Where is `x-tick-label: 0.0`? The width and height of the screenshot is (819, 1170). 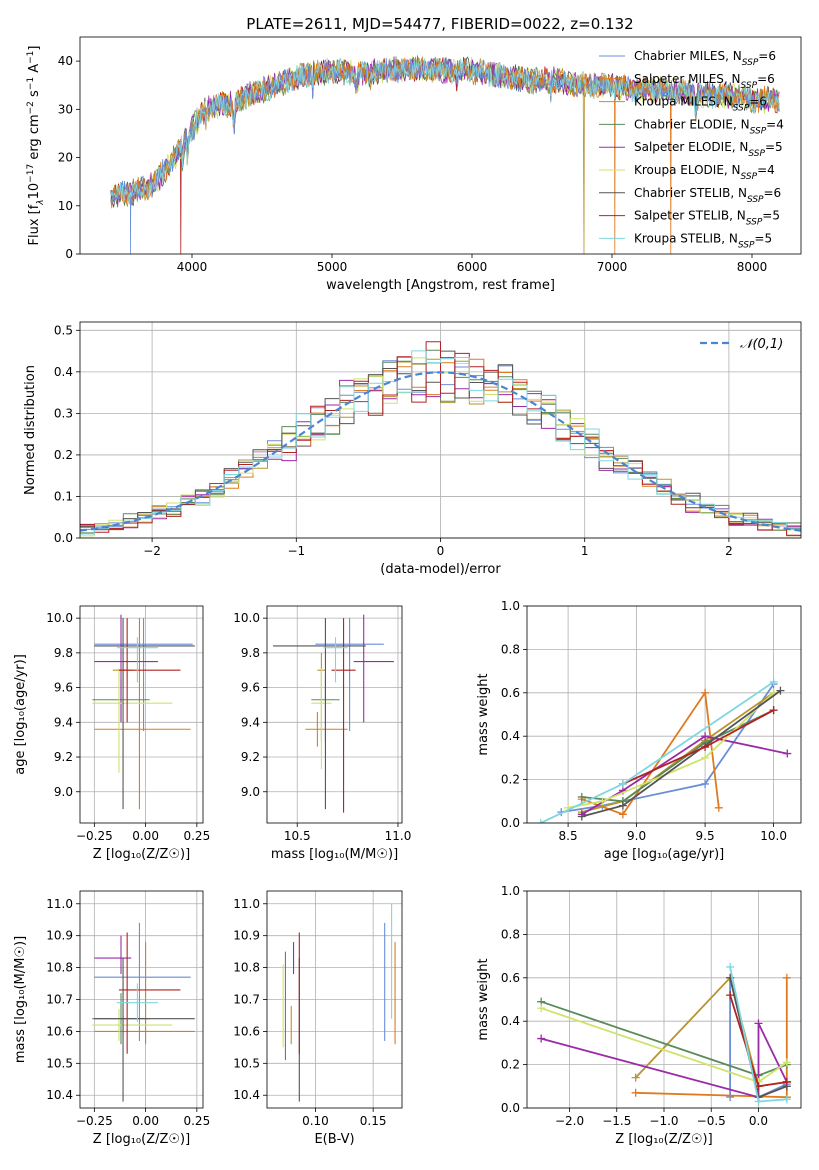 x-tick-label: 0.0 is located at coordinates (758, 1121).